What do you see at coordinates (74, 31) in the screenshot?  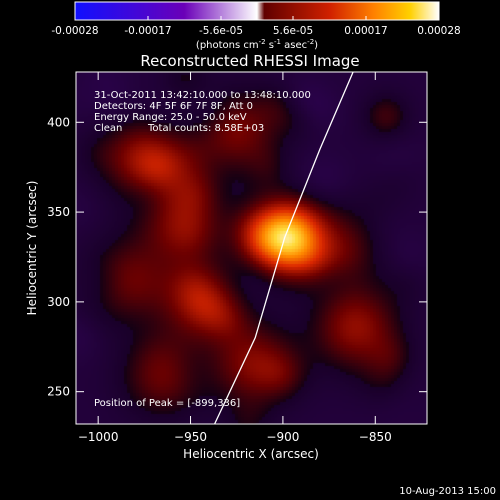 I see `colorbar-tick-label: -0.00028` at bounding box center [74, 31].